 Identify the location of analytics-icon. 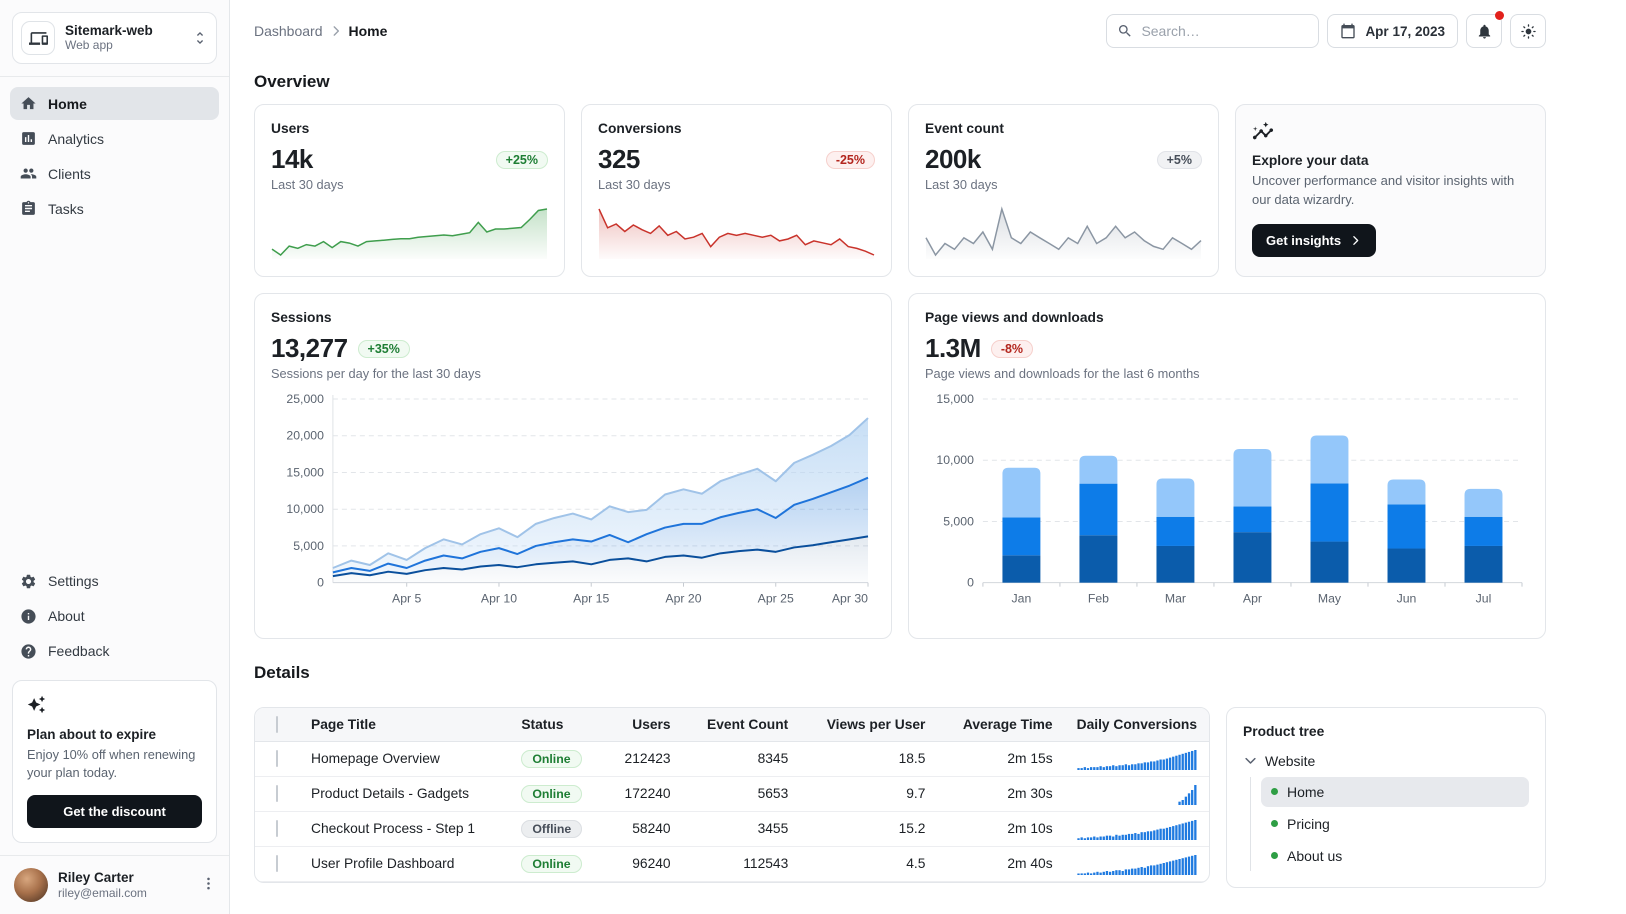
(28, 138).